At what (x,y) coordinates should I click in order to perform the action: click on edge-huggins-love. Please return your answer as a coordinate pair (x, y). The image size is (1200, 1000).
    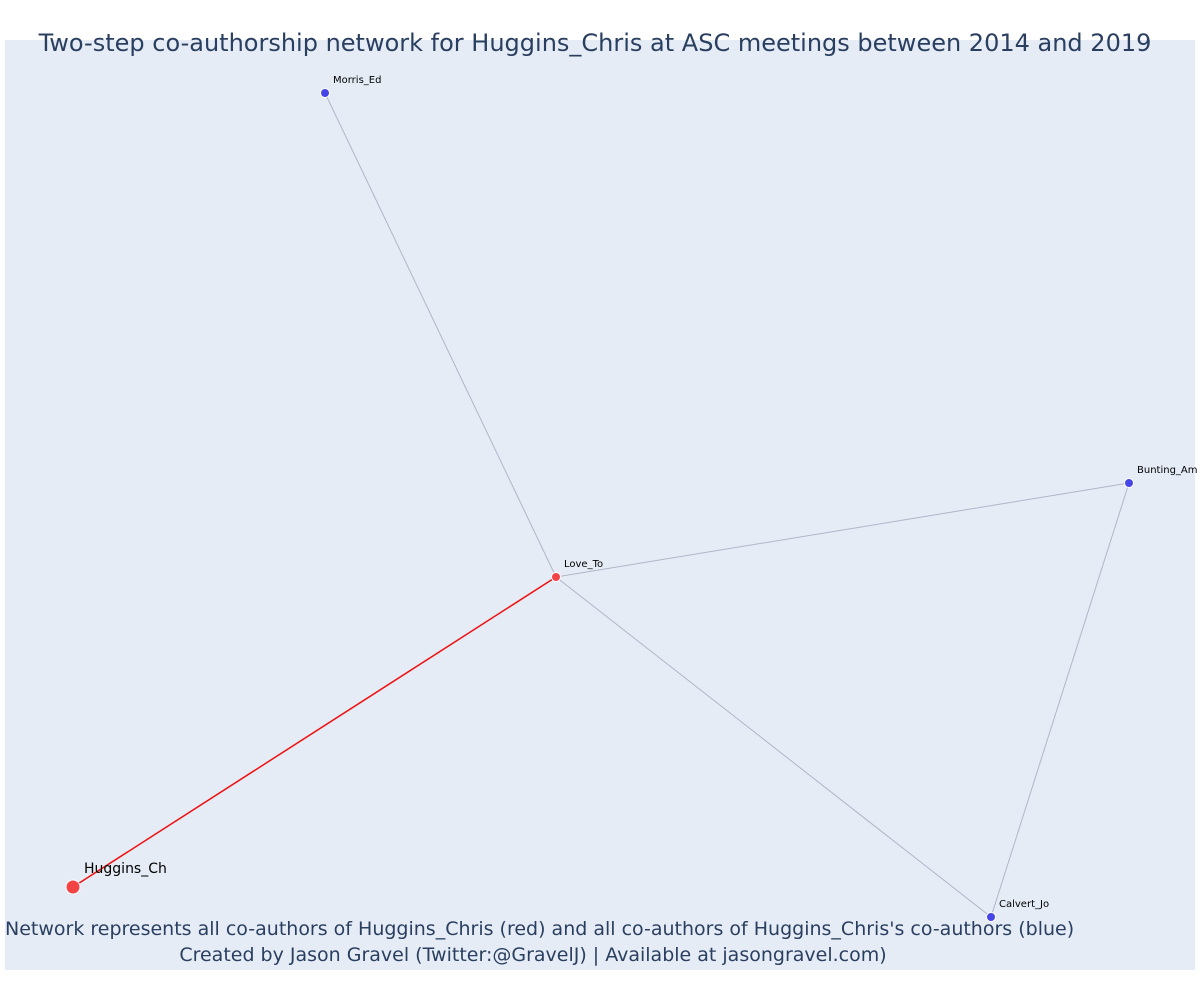
    Looking at the image, I should click on (314, 732).